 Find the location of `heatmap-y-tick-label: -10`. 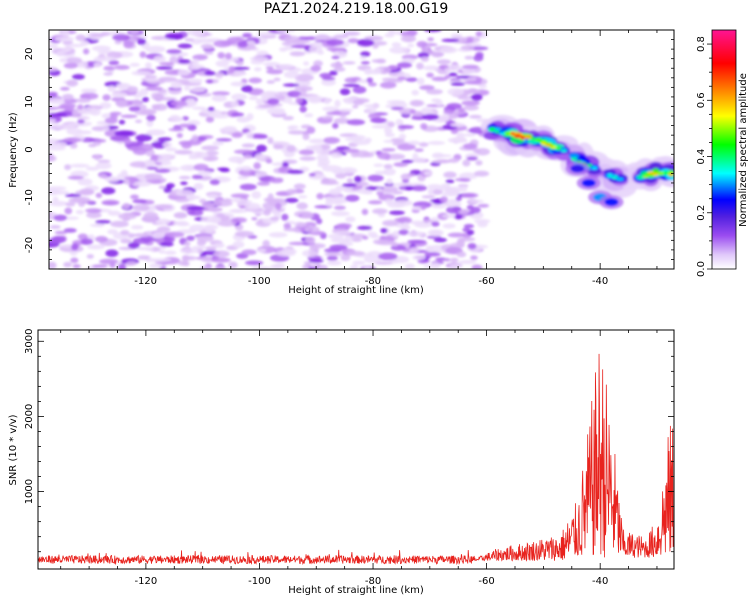

heatmap-y-tick-label: -10 is located at coordinates (29, 197).